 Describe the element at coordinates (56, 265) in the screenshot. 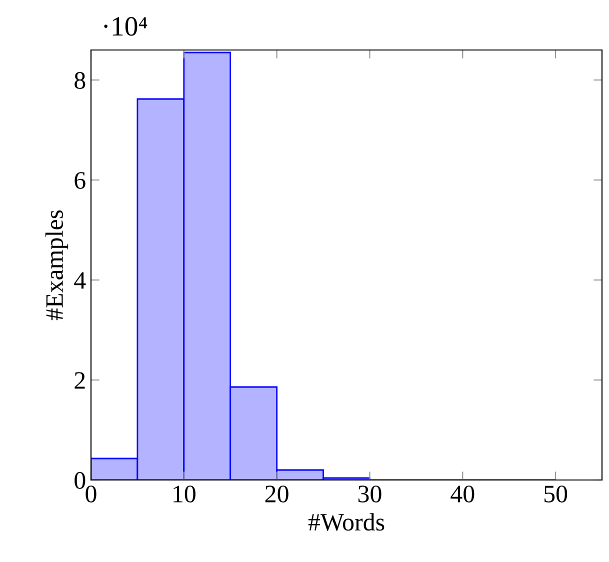

I see `y-axis-title: #Examples` at that location.